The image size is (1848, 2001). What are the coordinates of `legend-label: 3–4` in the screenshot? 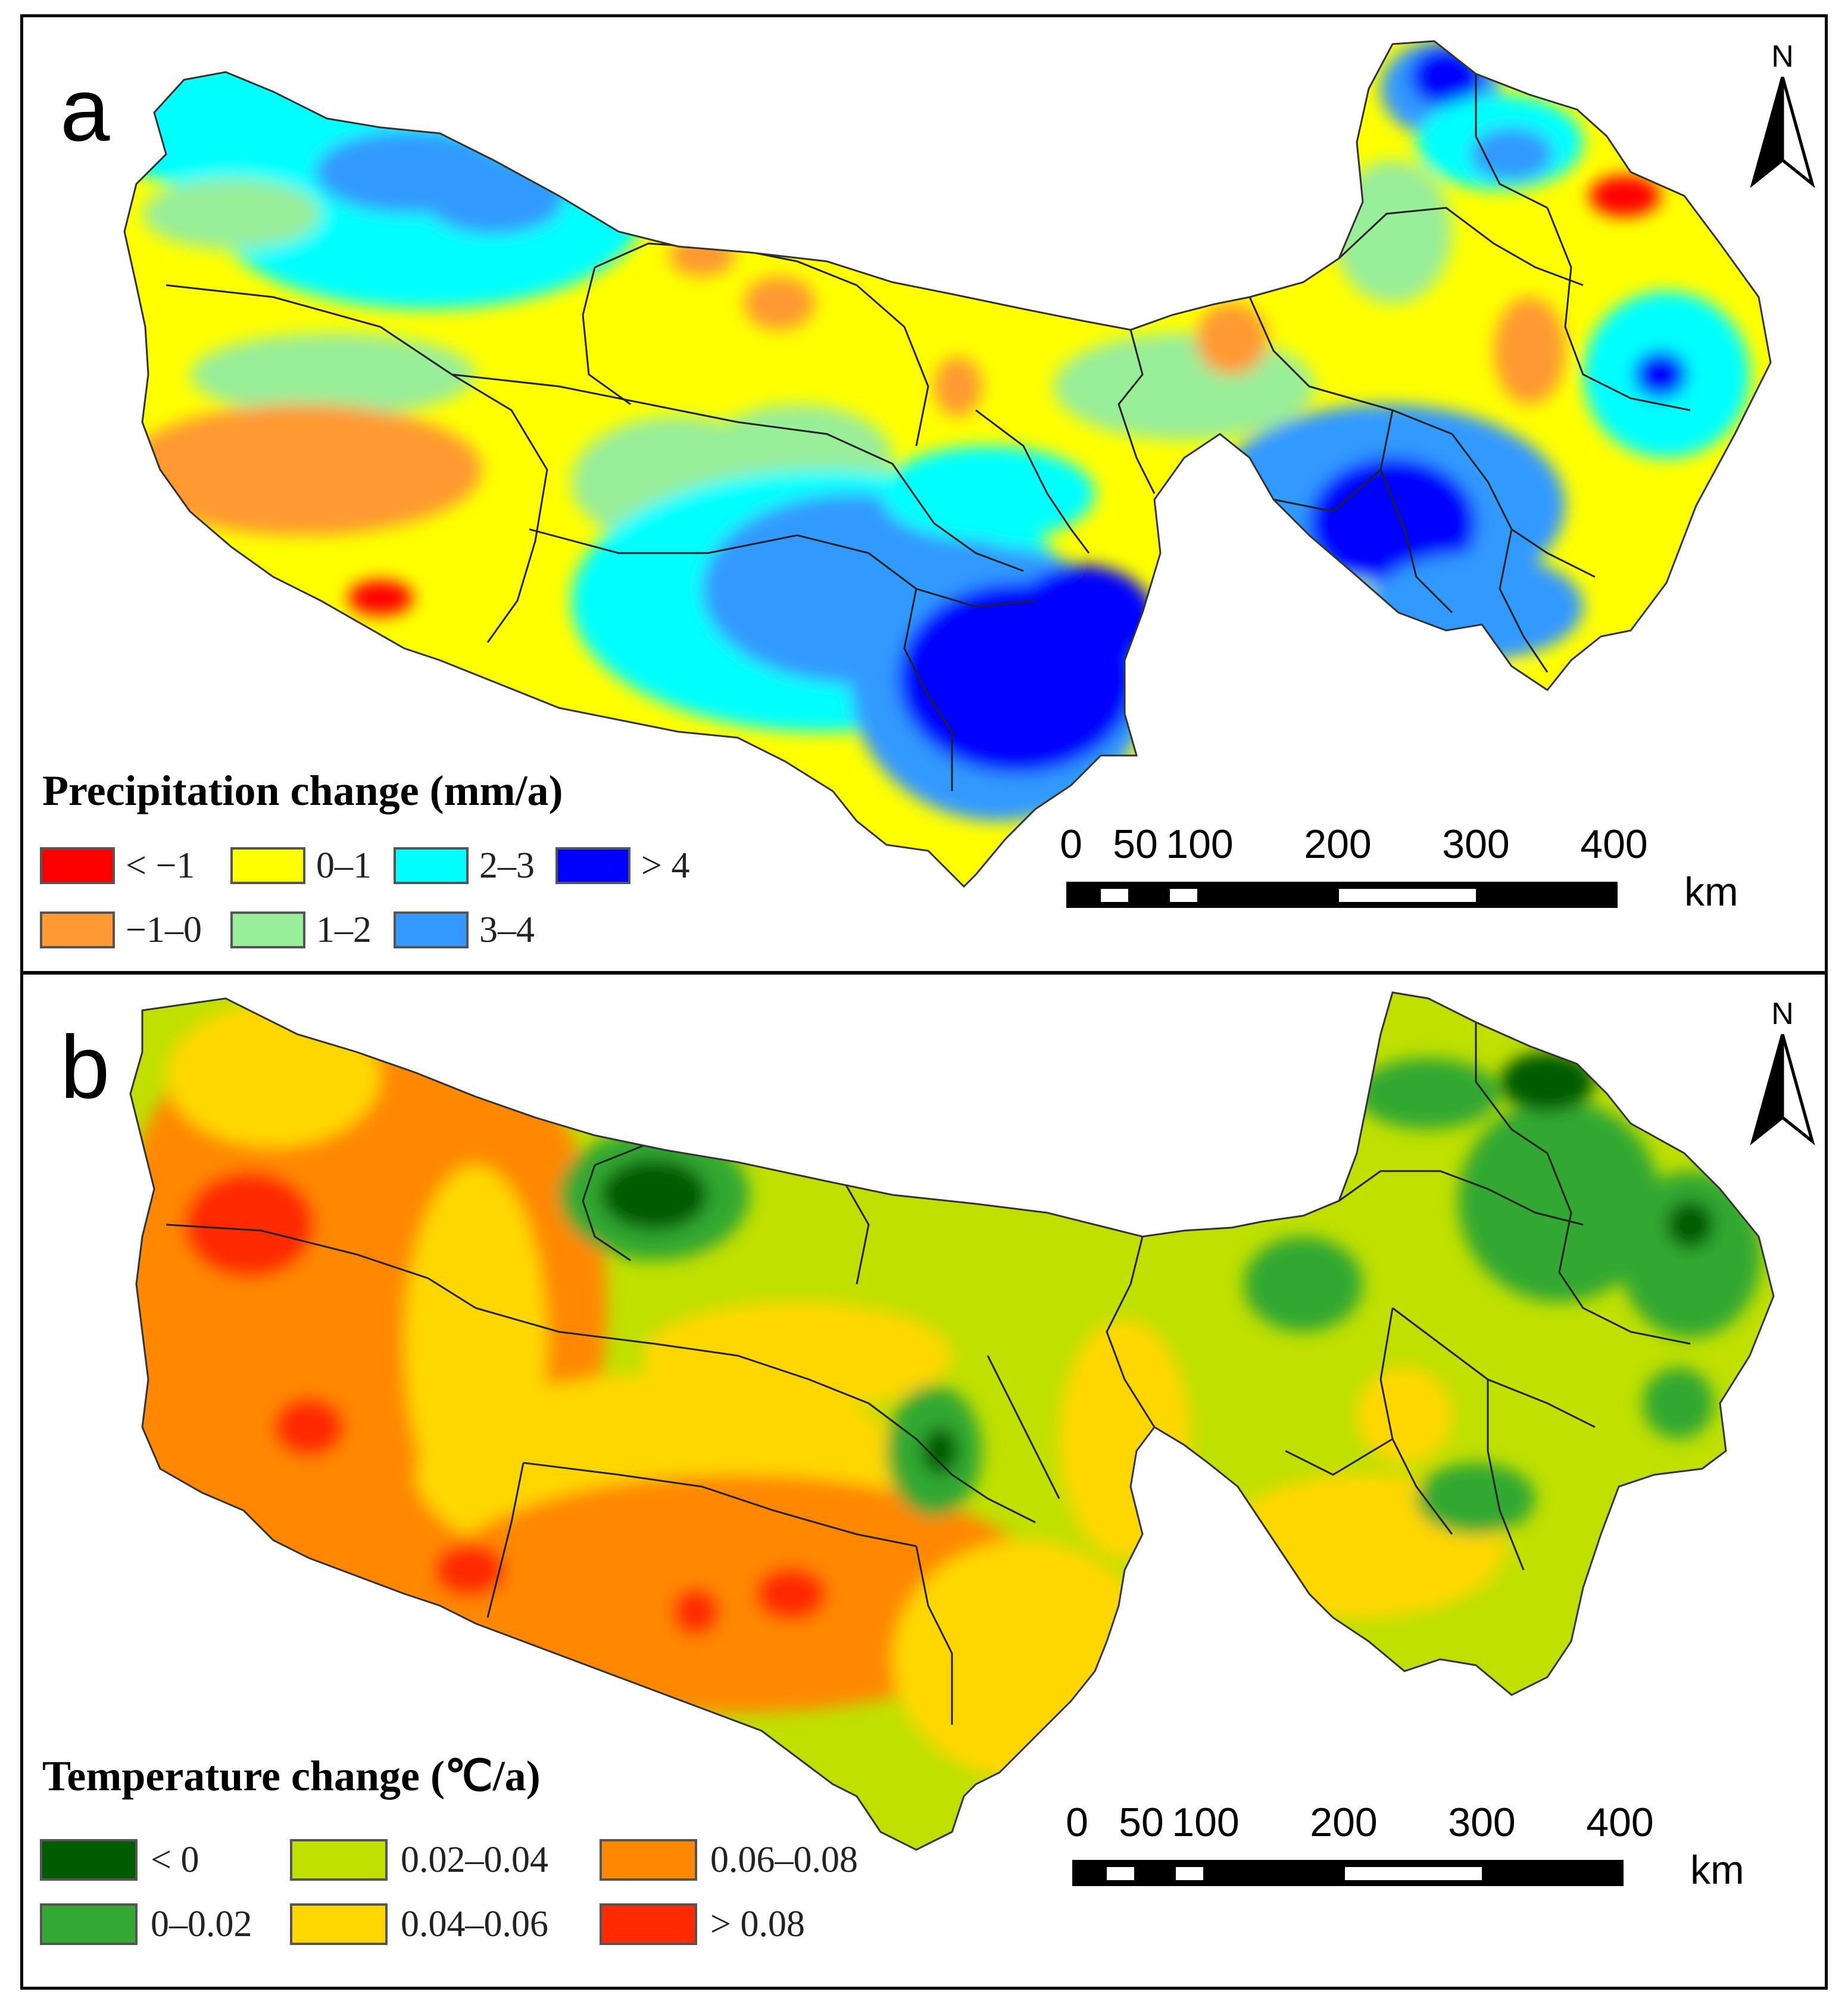 It's located at (507, 930).